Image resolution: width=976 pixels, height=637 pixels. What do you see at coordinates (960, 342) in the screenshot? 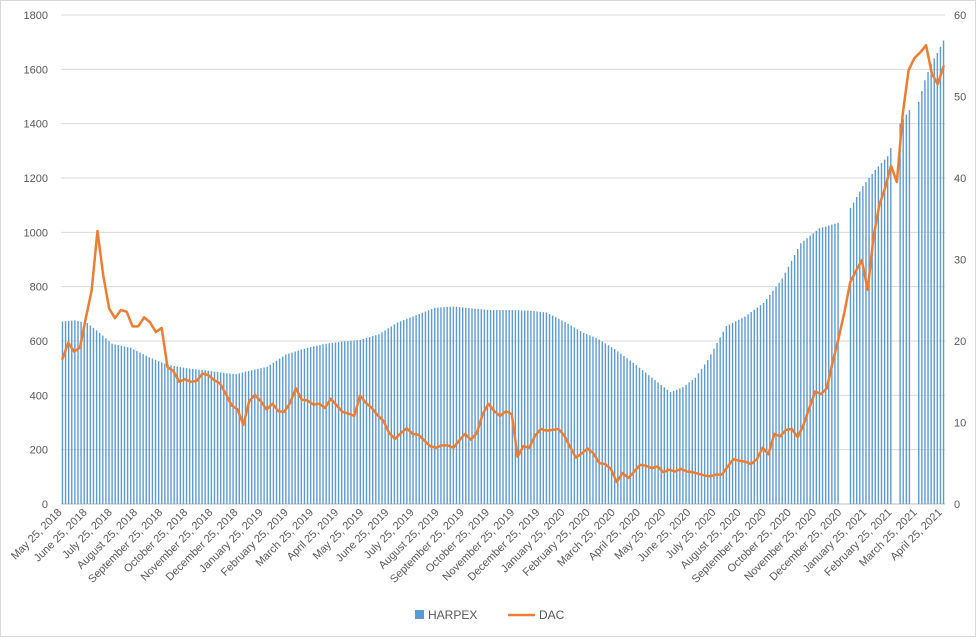
I see `right-axis-tick-label: 20` at bounding box center [960, 342].